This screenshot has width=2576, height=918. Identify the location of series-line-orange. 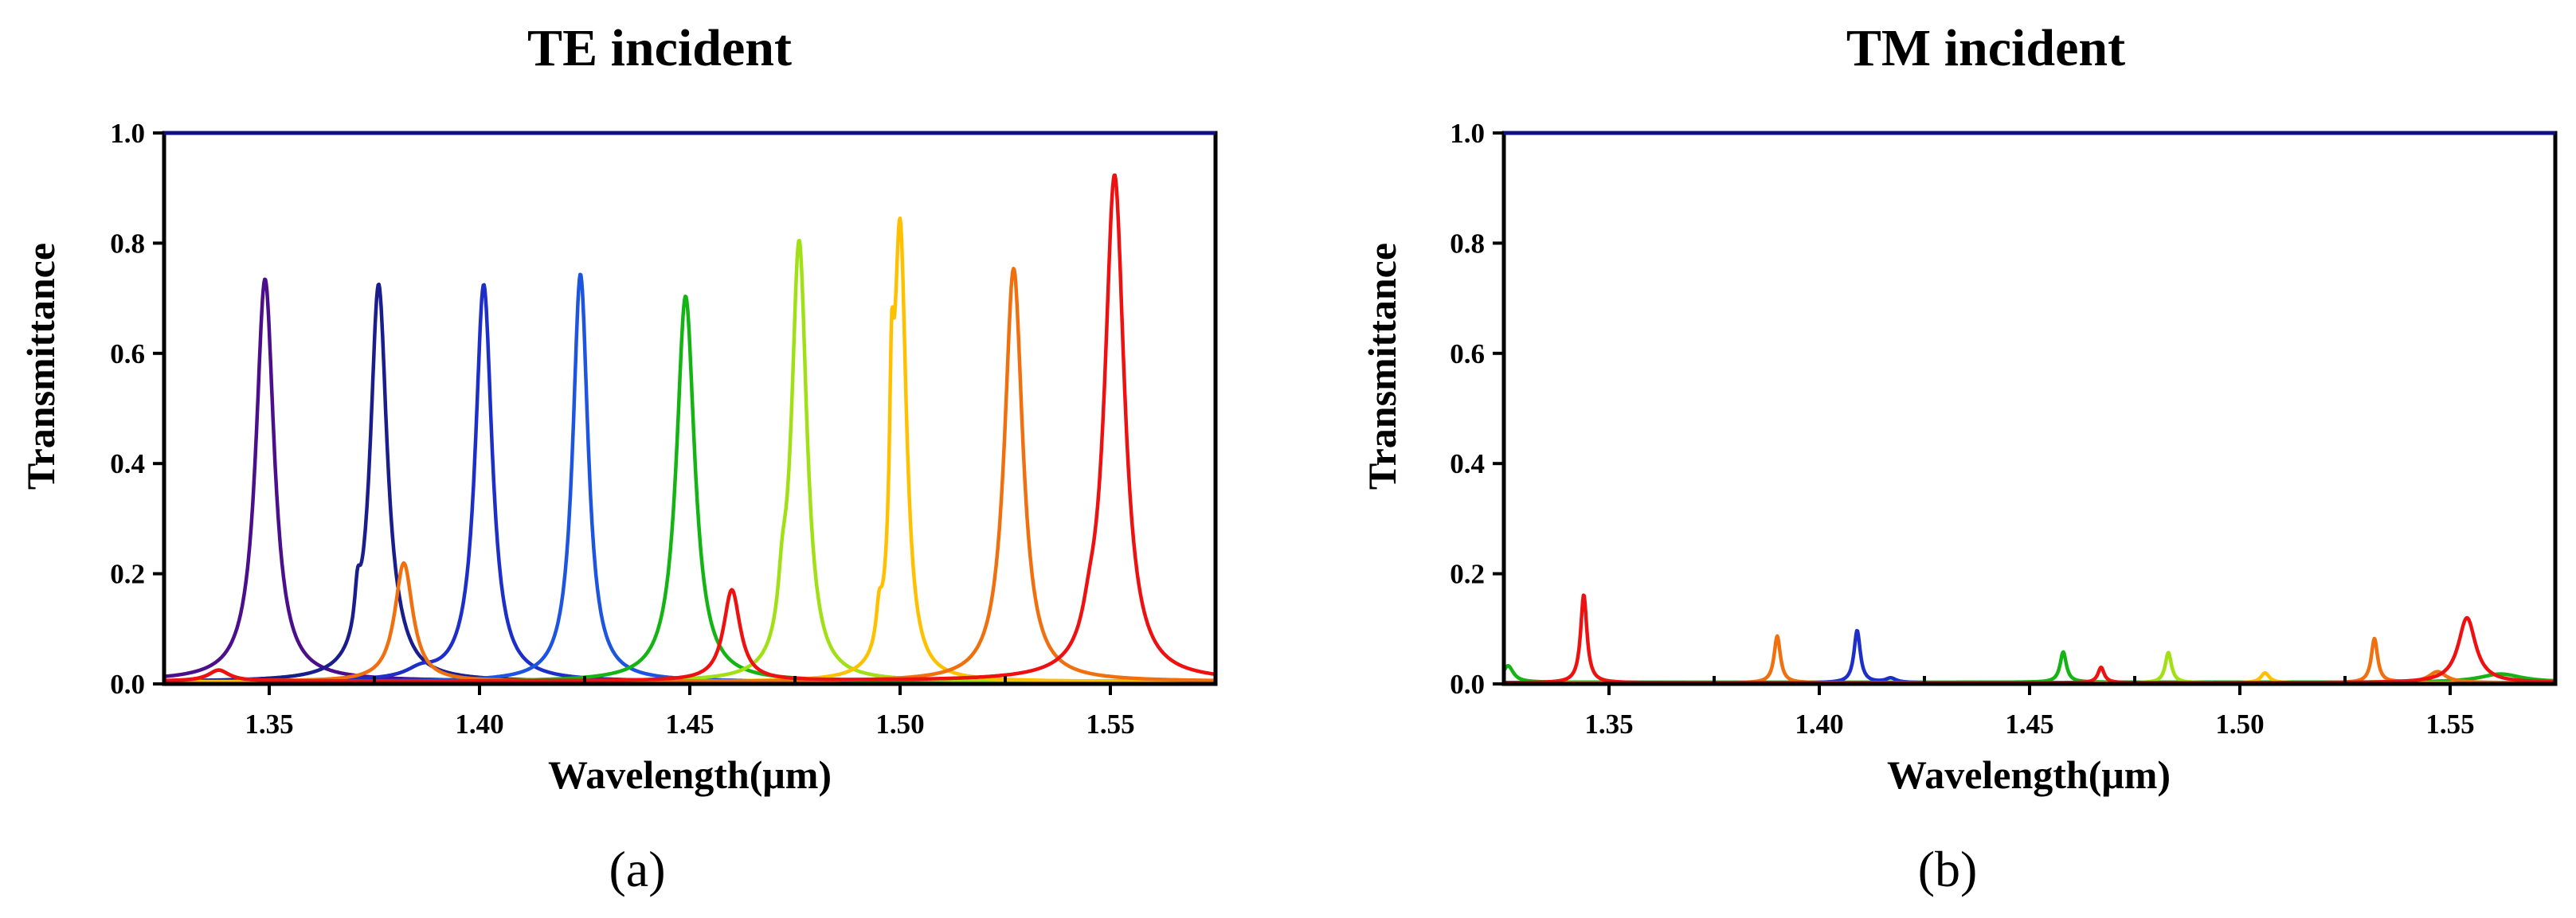
(2029, 659).